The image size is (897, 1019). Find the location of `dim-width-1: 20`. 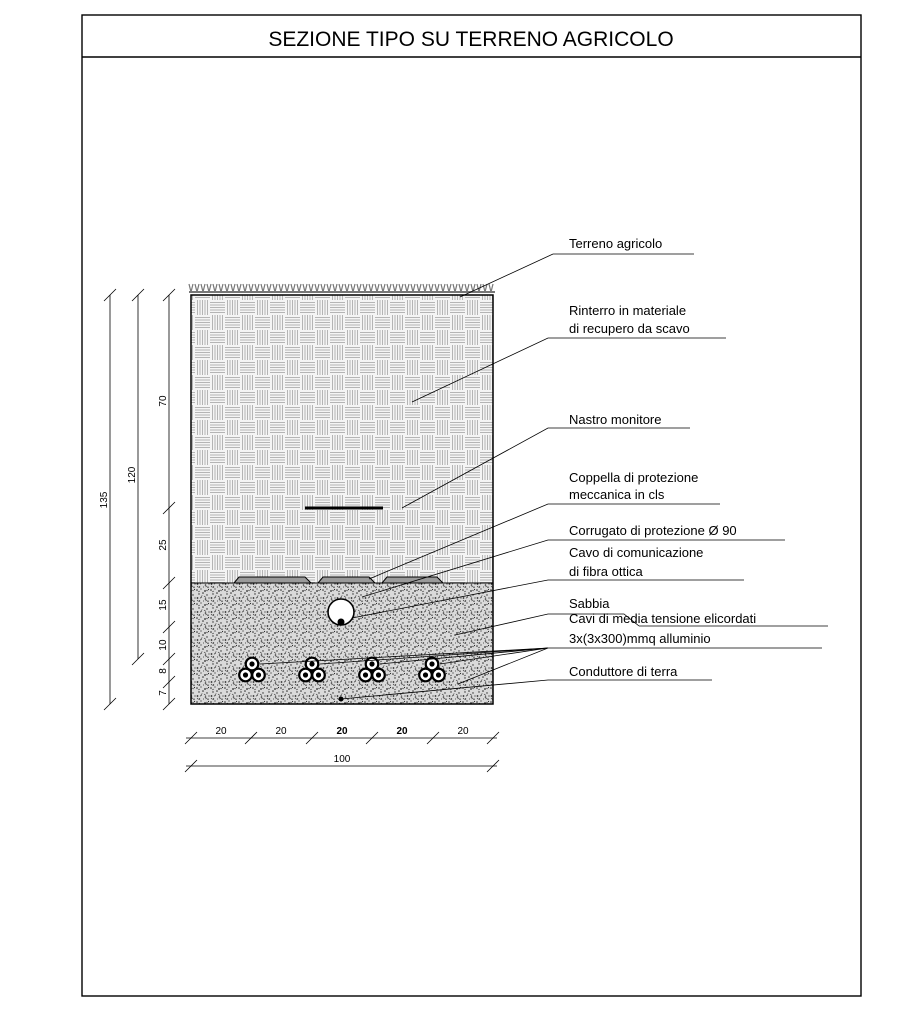

dim-width-1: 20 is located at coordinates (221, 731).